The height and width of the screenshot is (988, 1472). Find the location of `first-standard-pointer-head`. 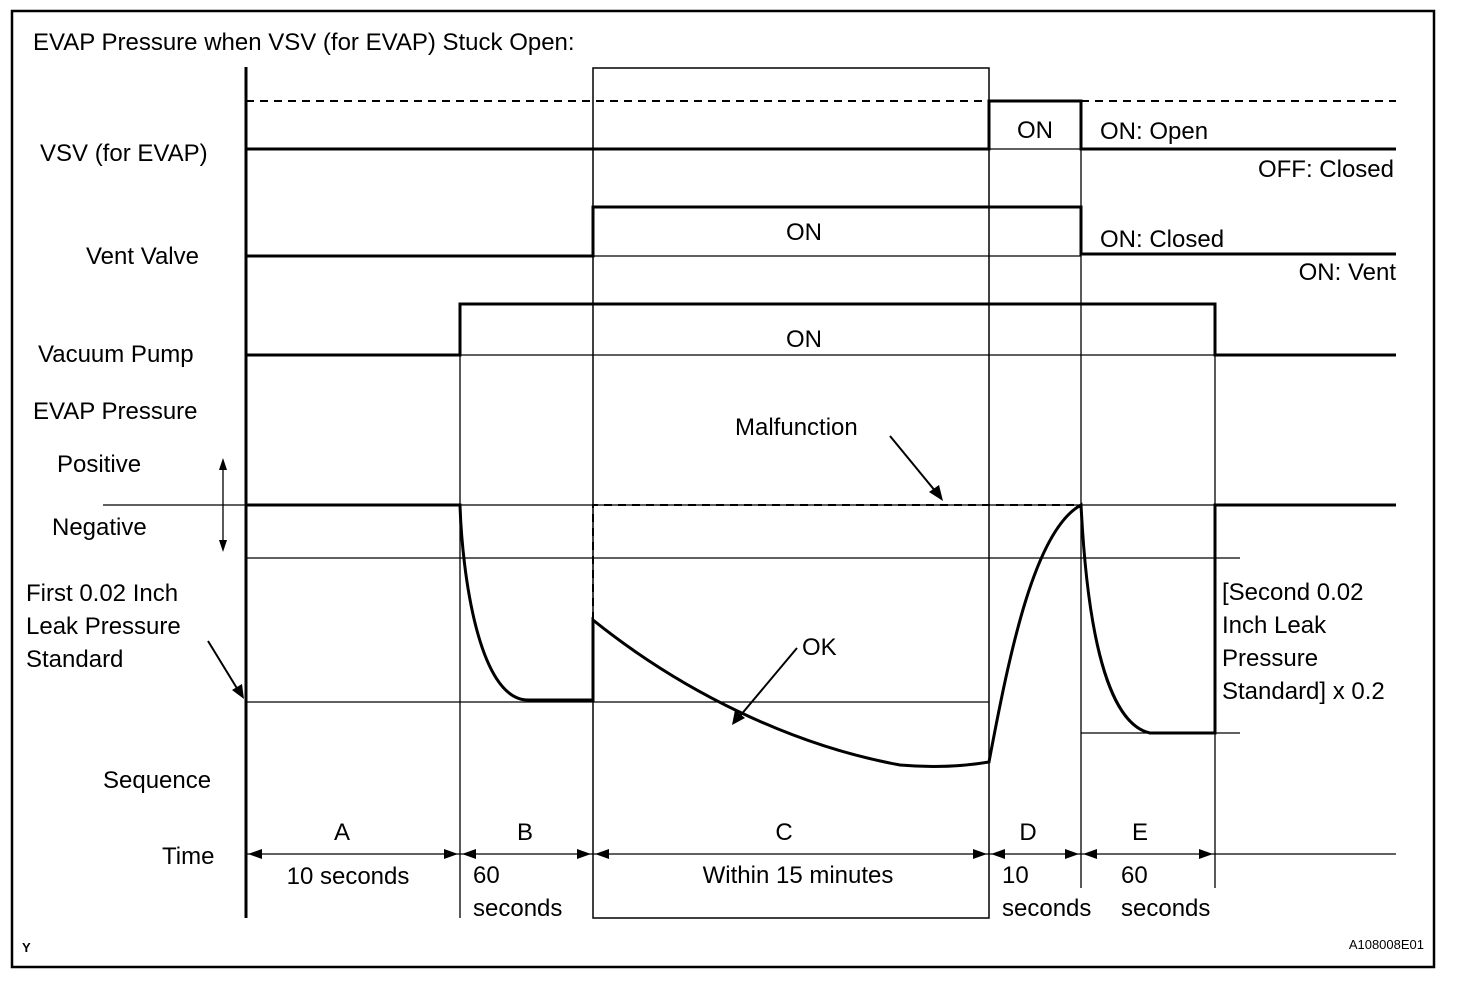

first-standard-pointer-head is located at coordinates (238, 691).